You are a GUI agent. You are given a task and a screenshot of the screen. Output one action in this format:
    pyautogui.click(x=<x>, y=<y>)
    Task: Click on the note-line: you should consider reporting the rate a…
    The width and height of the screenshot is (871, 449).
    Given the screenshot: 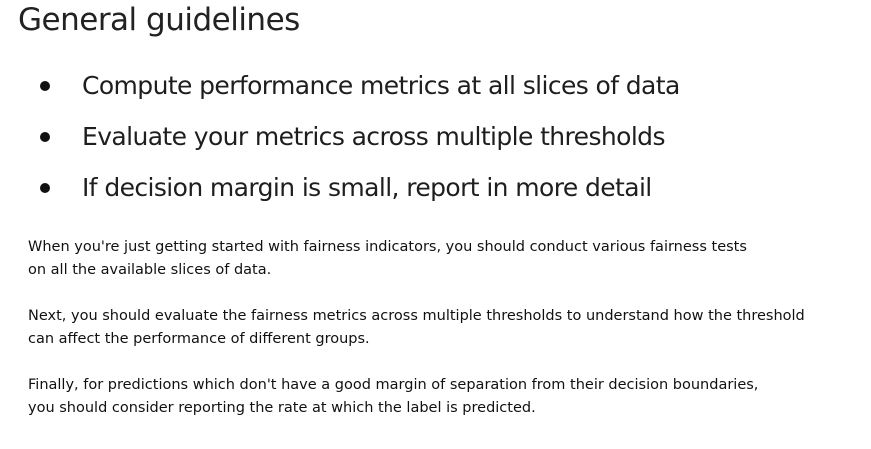 What is the action you would take?
    pyautogui.click(x=282, y=408)
    